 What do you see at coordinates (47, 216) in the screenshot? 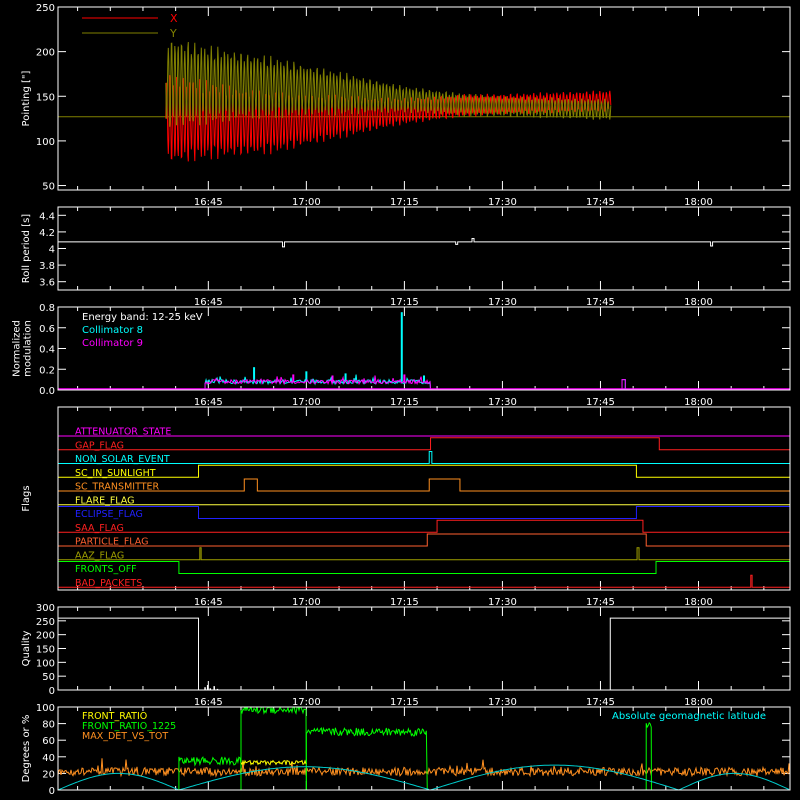
I see `y-tick-label: 4.4` at bounding box center [47, 216].